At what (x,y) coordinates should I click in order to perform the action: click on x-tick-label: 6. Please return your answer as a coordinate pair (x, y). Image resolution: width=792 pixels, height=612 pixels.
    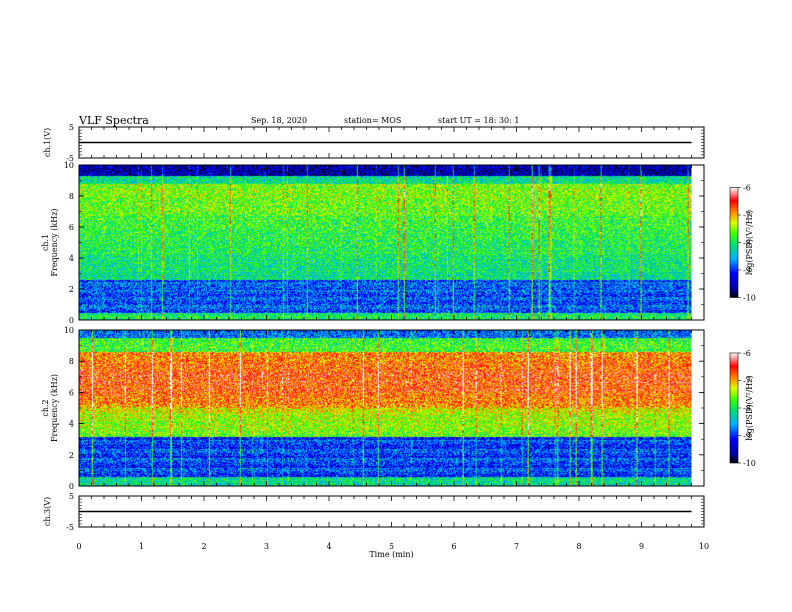
    Looking at the image, I should click on (453, 546).